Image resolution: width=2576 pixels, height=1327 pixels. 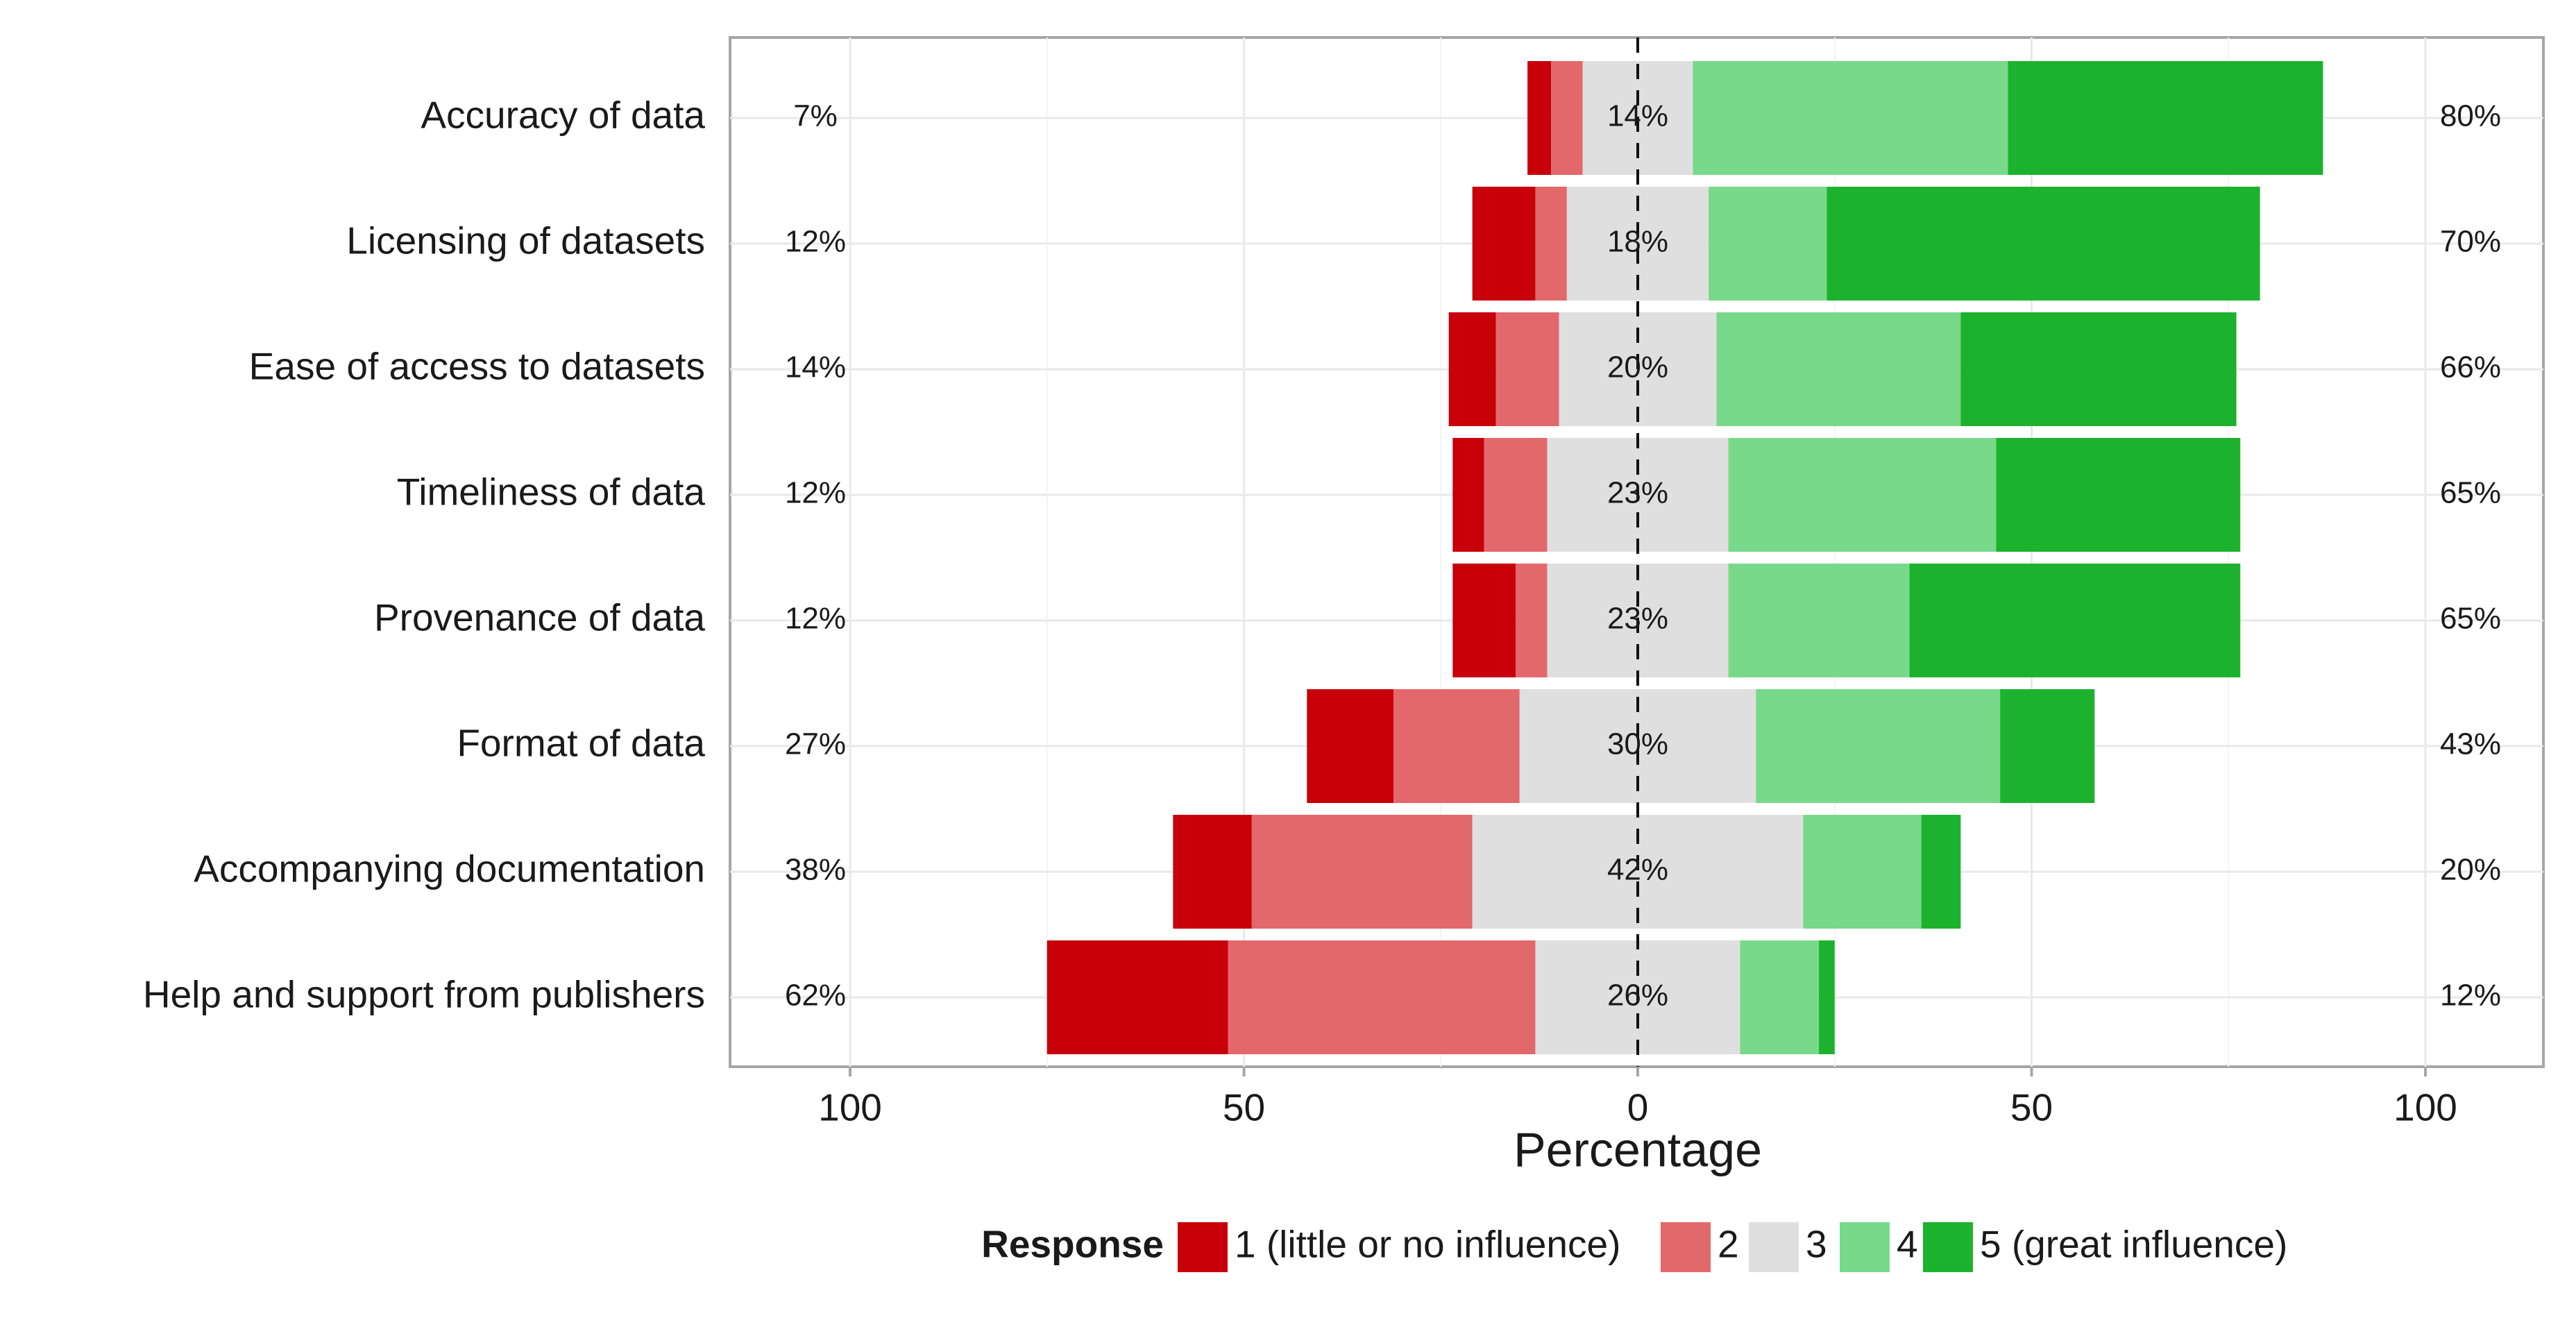 I want to click on legend-label-3: 3, so click(x=1817, y=1244).